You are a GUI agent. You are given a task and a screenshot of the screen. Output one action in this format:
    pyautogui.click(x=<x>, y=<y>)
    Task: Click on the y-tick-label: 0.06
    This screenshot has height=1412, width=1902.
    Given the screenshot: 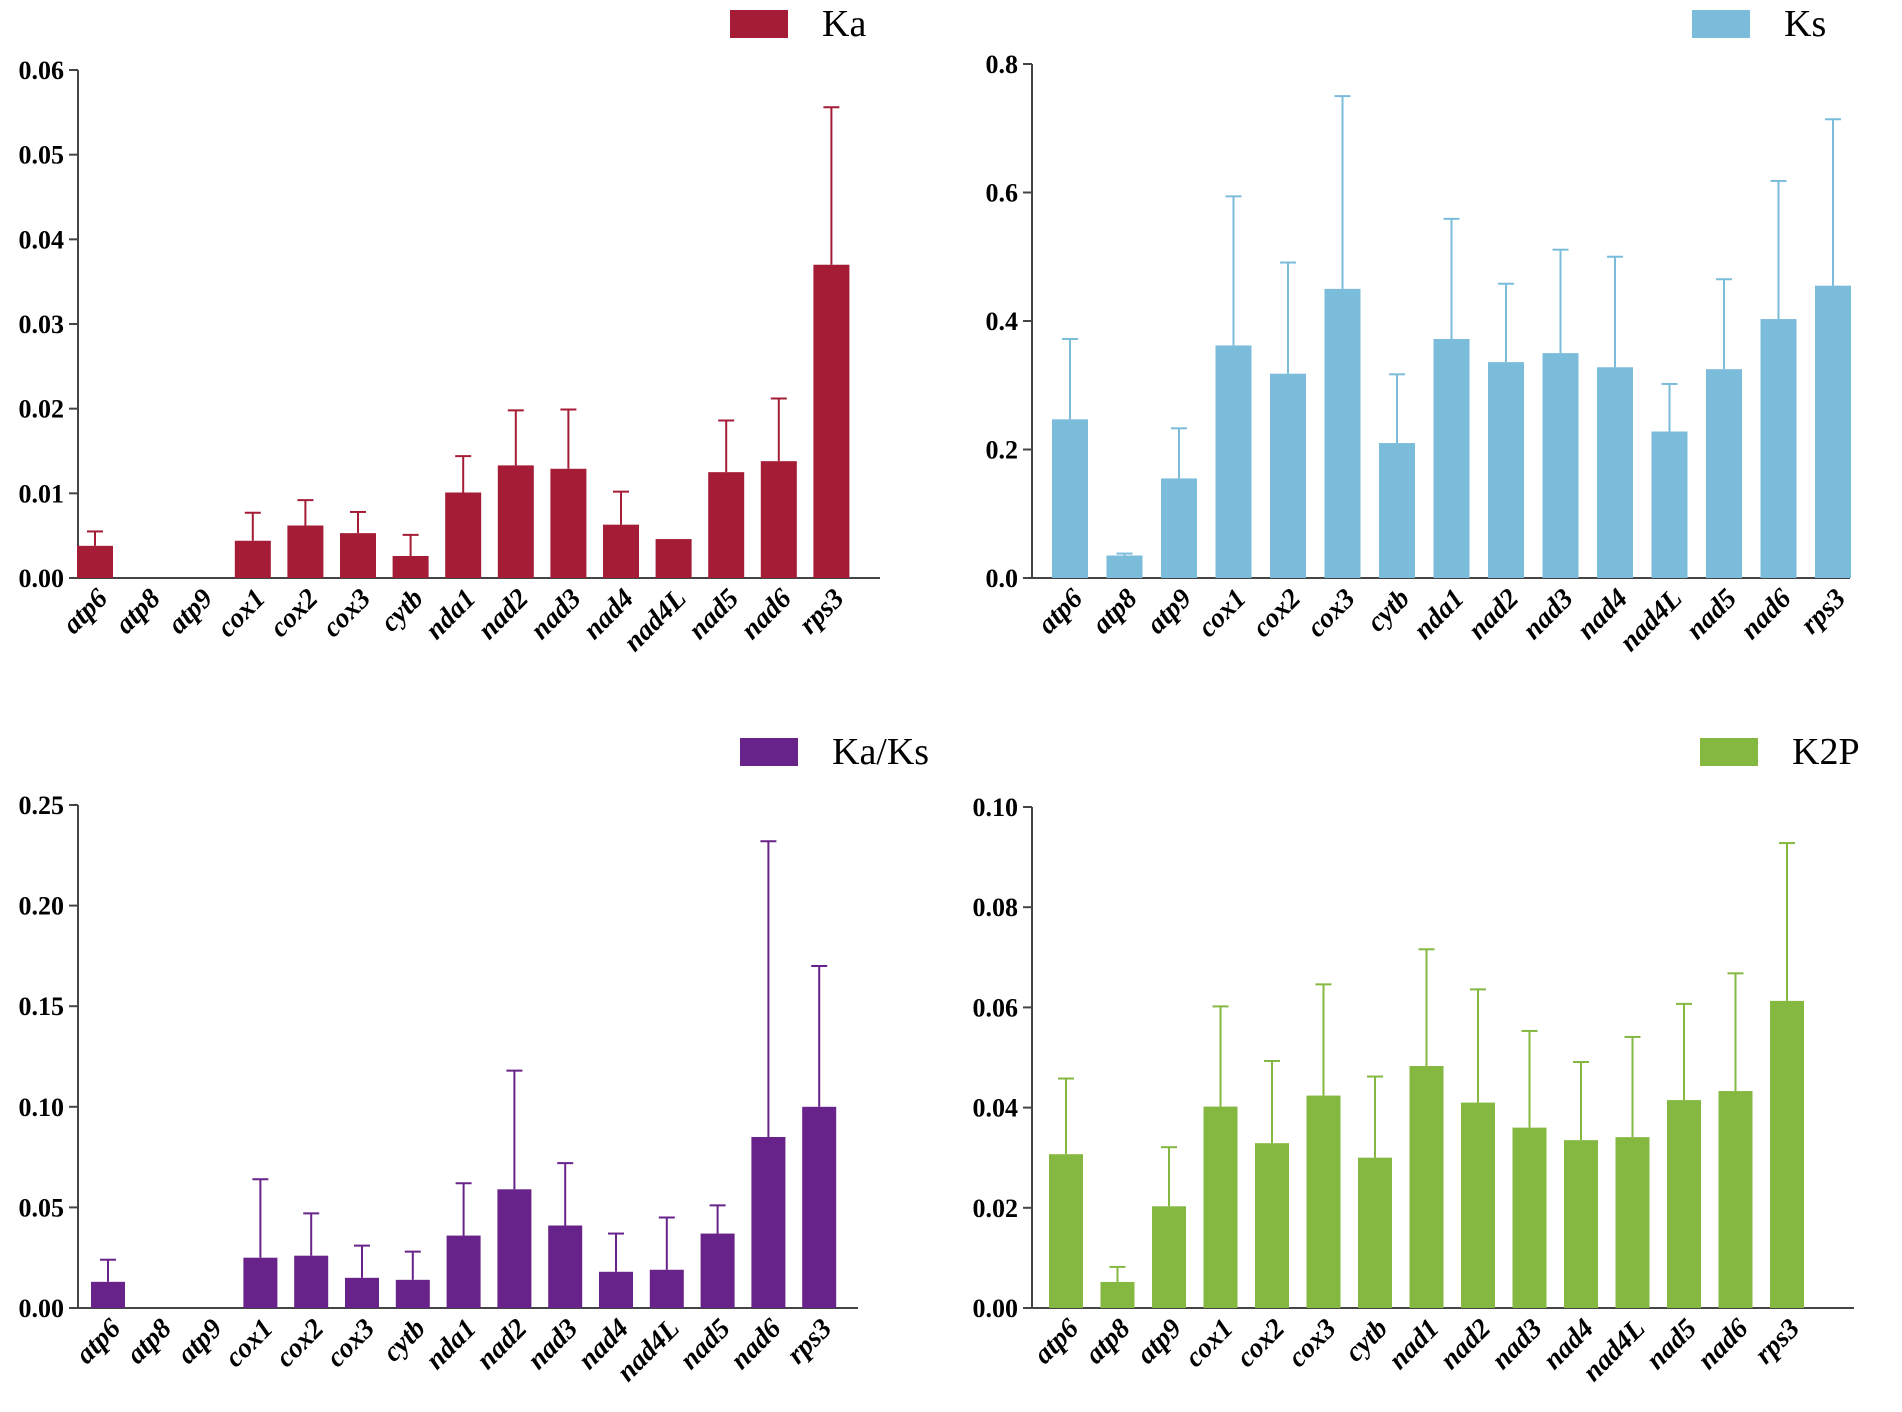 What is the action you would take?
    pyautogui.click(x=42, y=70)
    